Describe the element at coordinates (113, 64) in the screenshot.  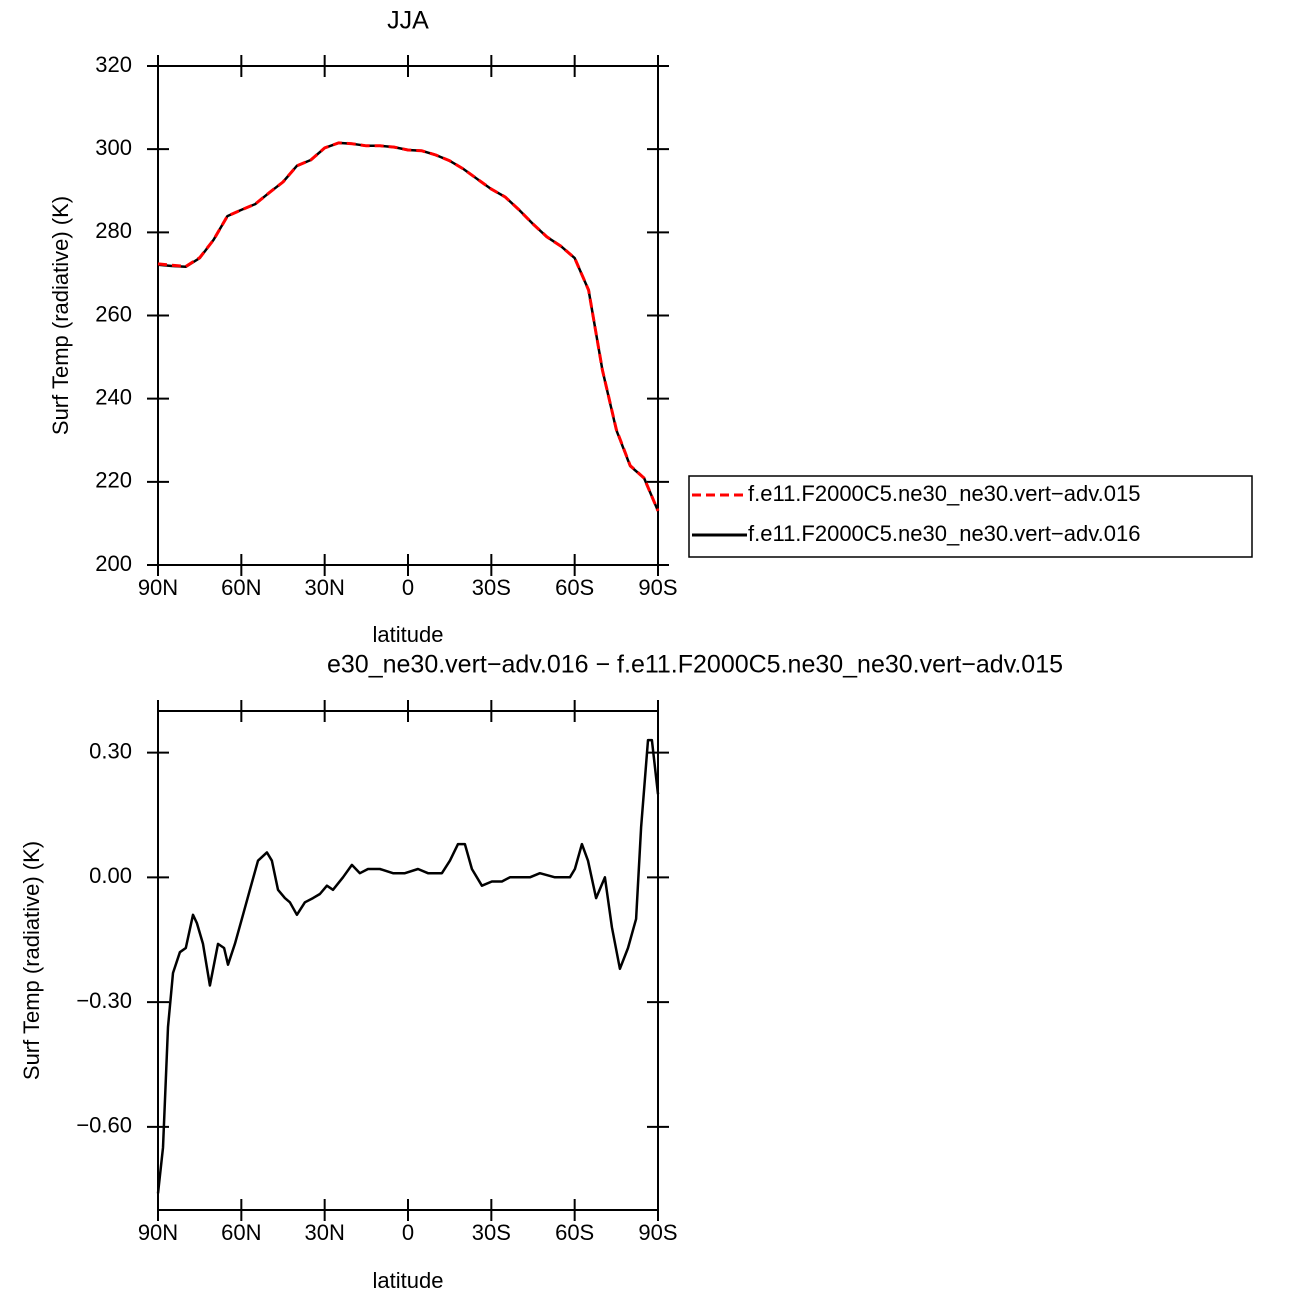
I see `y-tick-label: 320` at that location.